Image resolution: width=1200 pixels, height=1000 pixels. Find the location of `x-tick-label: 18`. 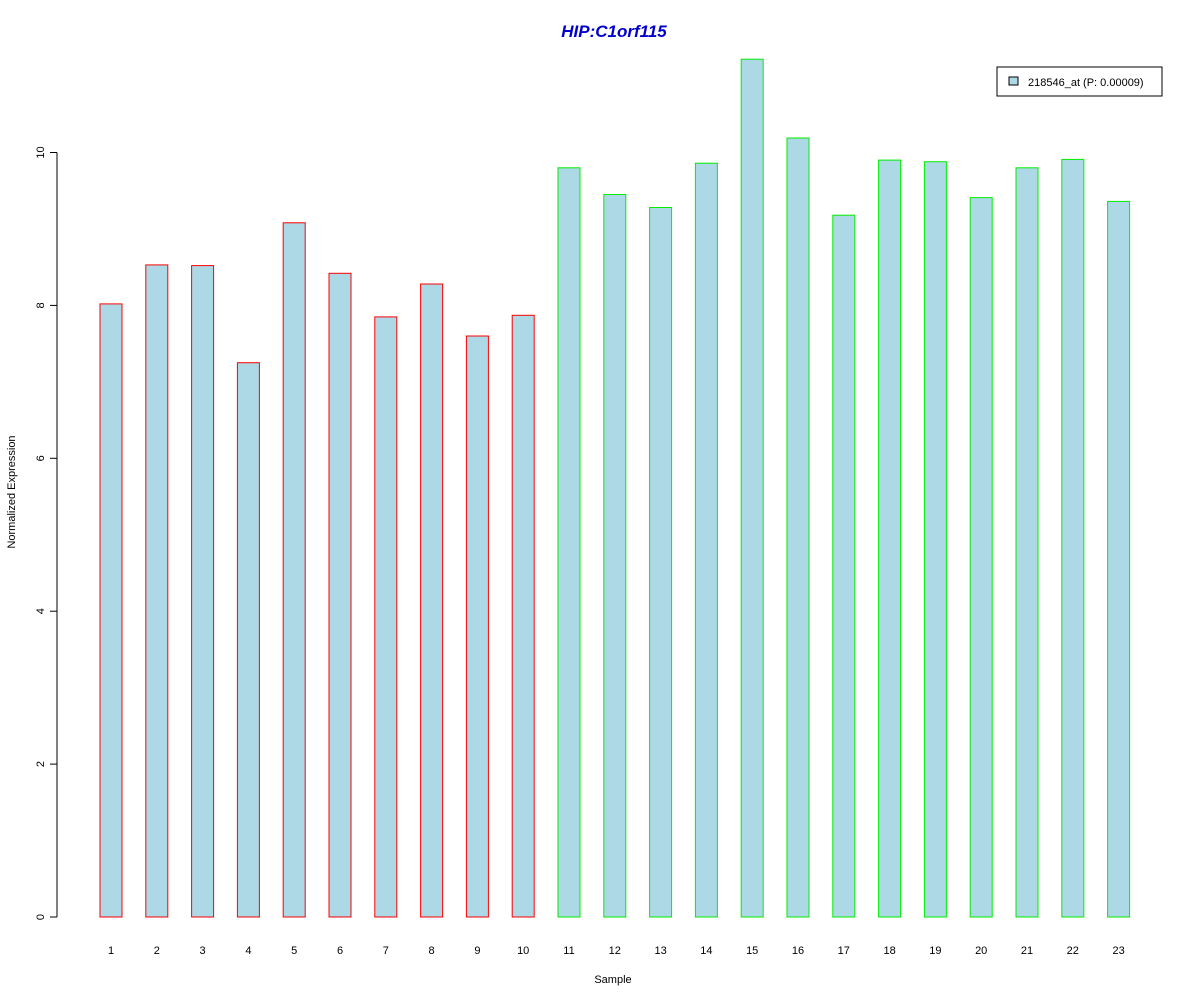

x-tick-label: 18 is located at coordinates (889, 951).